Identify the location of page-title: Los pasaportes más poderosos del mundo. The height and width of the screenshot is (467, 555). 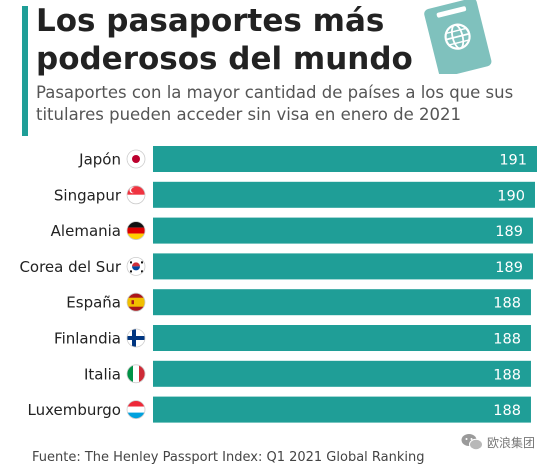
(224, 40).